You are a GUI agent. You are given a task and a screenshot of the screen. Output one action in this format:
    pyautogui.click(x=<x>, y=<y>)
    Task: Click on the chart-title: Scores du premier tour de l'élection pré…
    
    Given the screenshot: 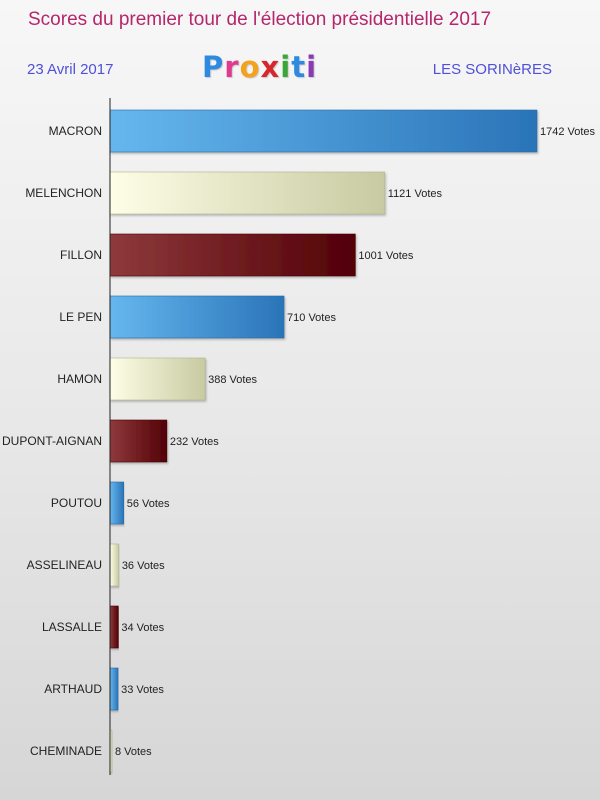 What is the action you would take?
    pyautogui.click(x=260, y=19)
    